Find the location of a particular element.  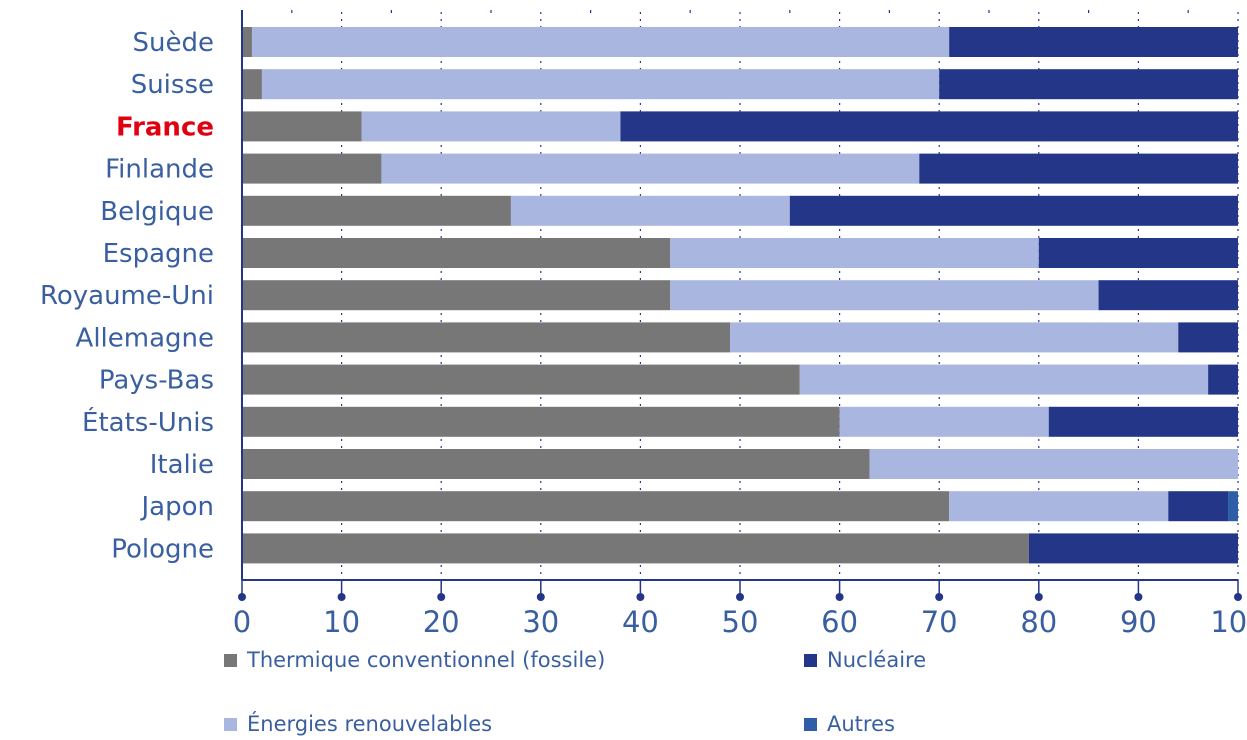

x-tick-label: 50 is located at coordinates (740, 622).